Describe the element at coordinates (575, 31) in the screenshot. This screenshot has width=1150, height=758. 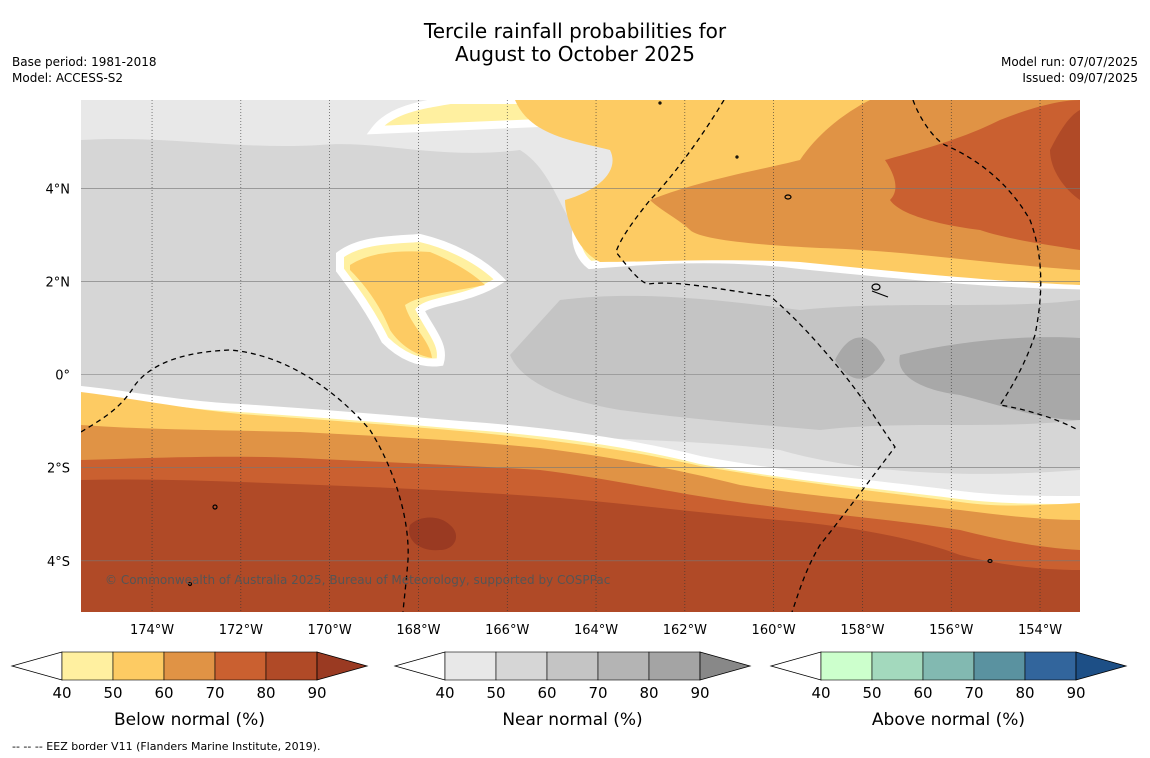
I see `title-line-1: Tercile rainfall probabilities for` at that location.